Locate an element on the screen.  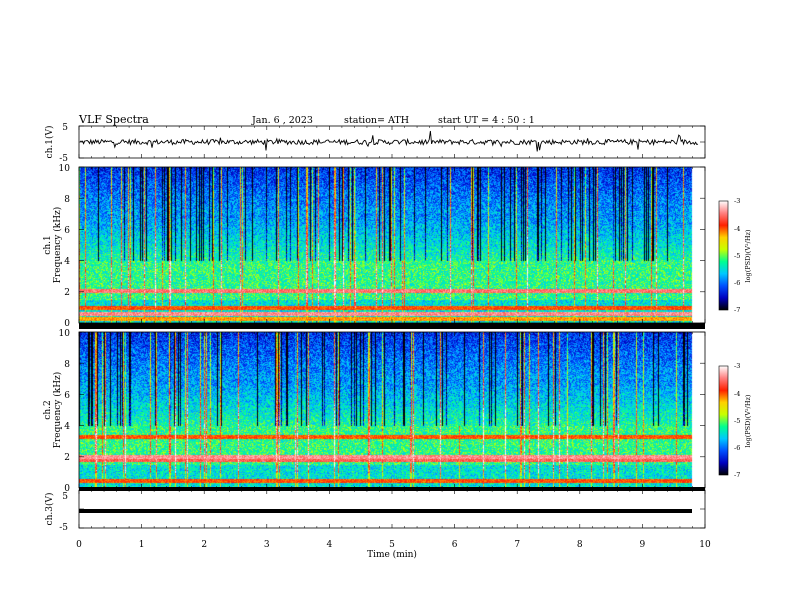
ch1-ytick-2: 2 is located at coordinates (67, 293).